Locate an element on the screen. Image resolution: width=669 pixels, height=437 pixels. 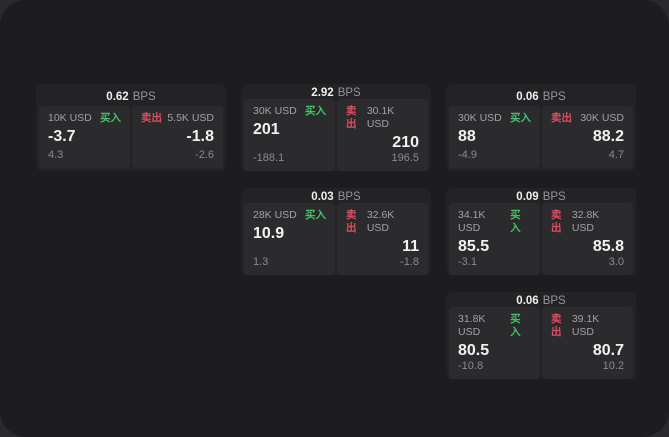
sell-tile: 卖出 30K USD 88.2 4.7 is located at coordinates (587, 137).